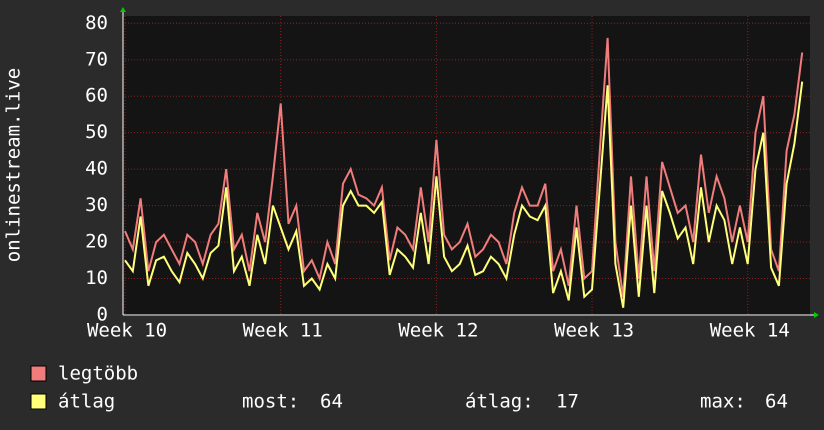 This screenshot has width=824, height=430. I want to click on x-tick-label: Week 14, so click(750, 331).